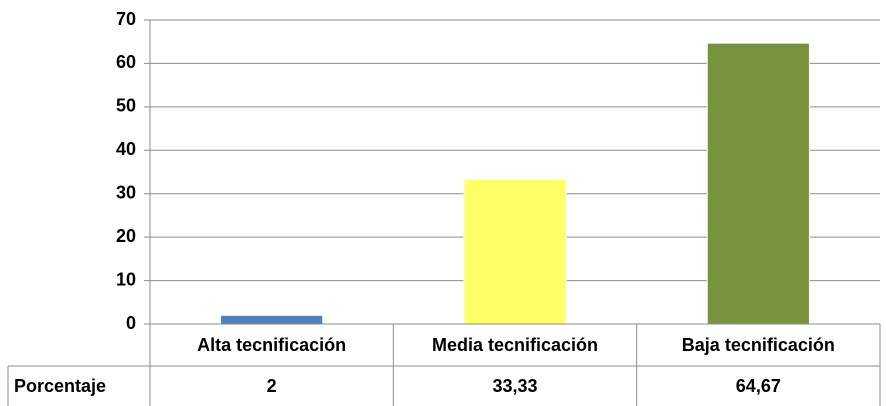  I want to click on x-tick-label: Alta tecnificación, so click(271, 345).